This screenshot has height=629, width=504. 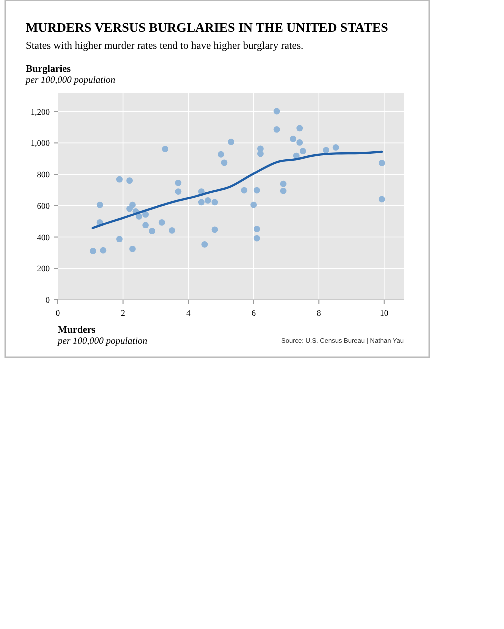 What do you see at coordinates (207, 27) in the screenshot?
I see `chart-title: MURDERS VERSUS BURGLARIES IN THE UNITED STATES` at bounding box center [207, 27].